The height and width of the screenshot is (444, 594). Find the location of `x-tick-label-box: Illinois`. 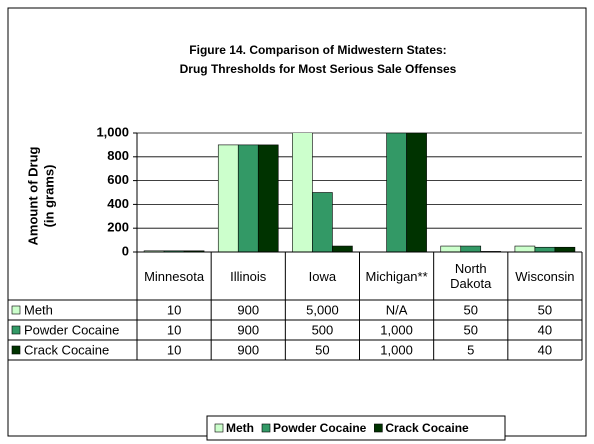

x-tick-label-box: Illinois is located at coordinates (248, 276).